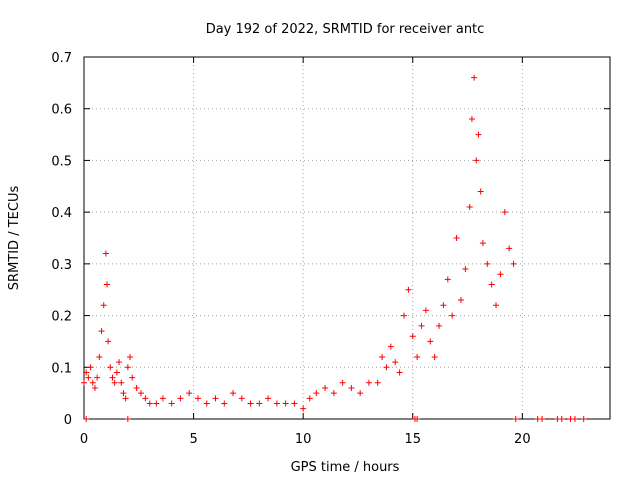 The width and height of the screenshot is (640, 480). I want to click on x-tick-label: 5, so click(193, 439).